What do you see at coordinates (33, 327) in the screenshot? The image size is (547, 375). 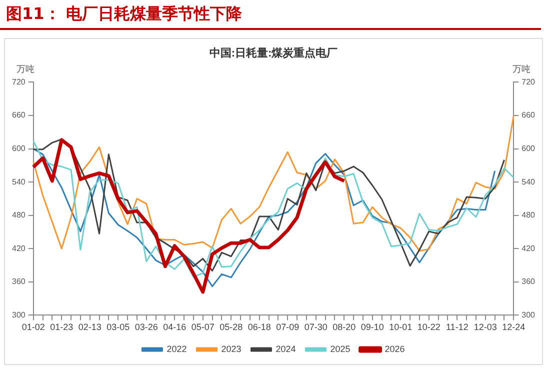 I see `x-tick-label: 01-02` at bounding box center [33, 327].